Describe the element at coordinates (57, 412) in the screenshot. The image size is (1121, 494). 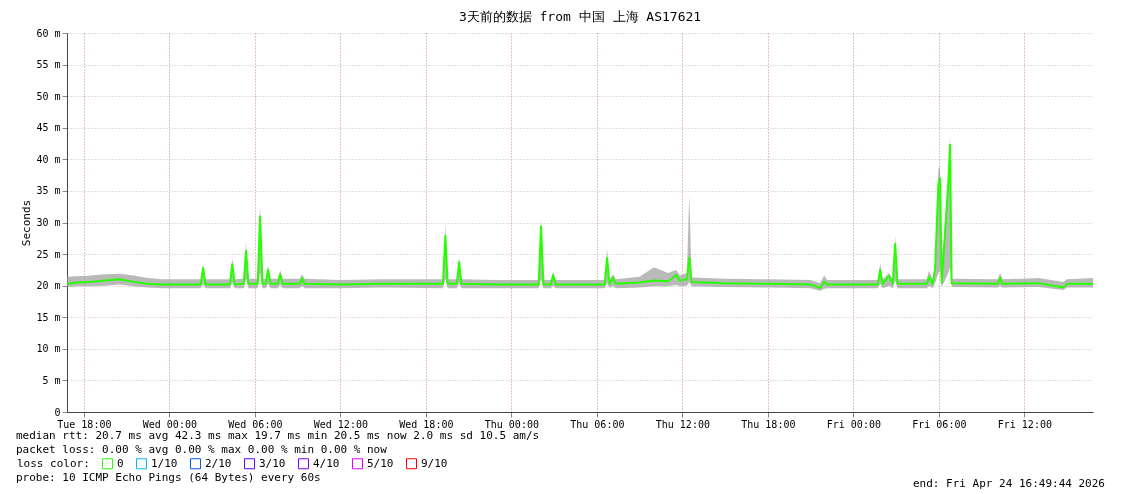
I see `y-tick-label: 0` at that location.